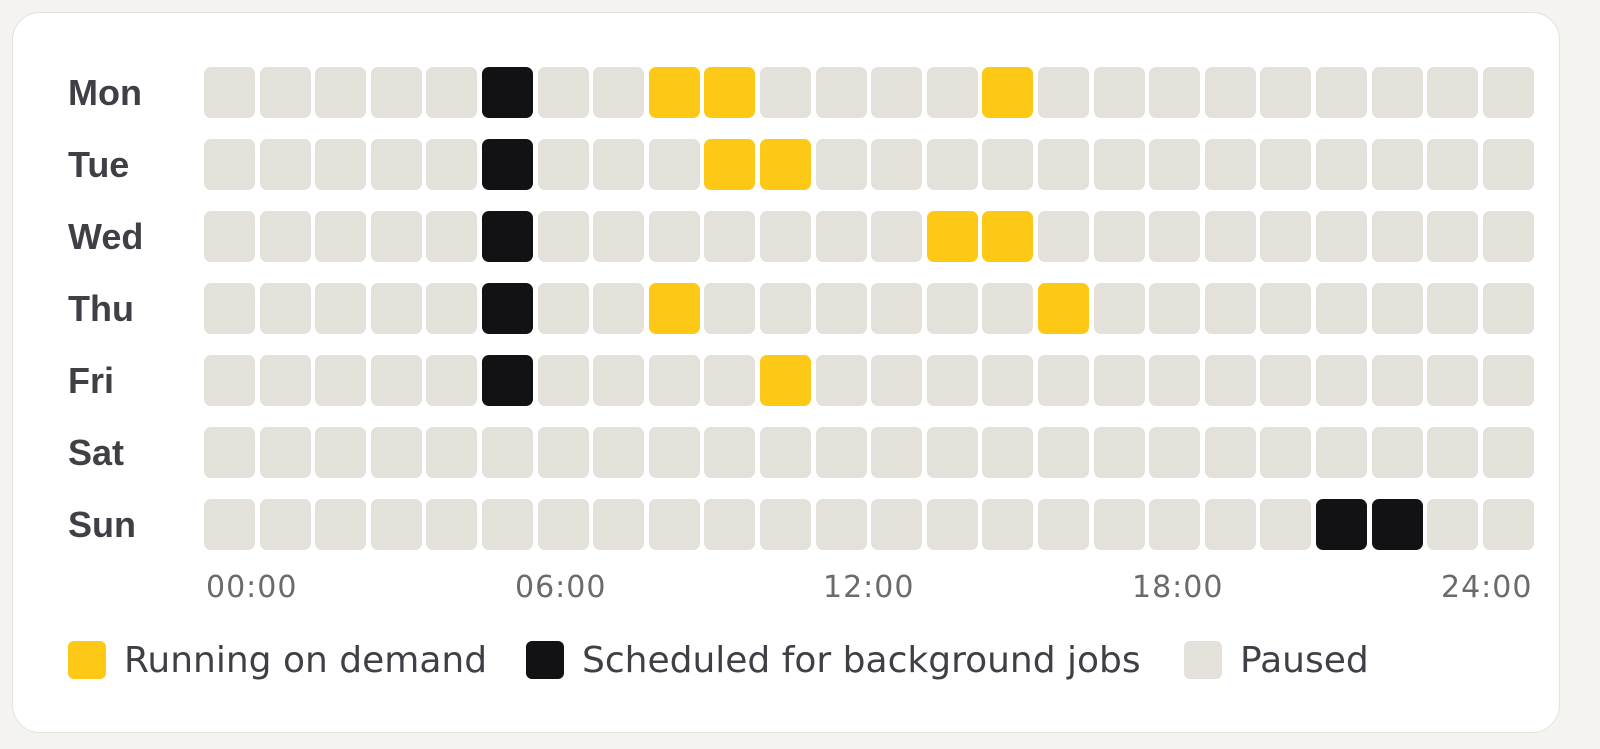 This screenshot has height=749, width=1600. What do you see at coordinates (99, 164) in the screenshot?
I see `day-label-tue: Tue` at bounding box center [99, 164].